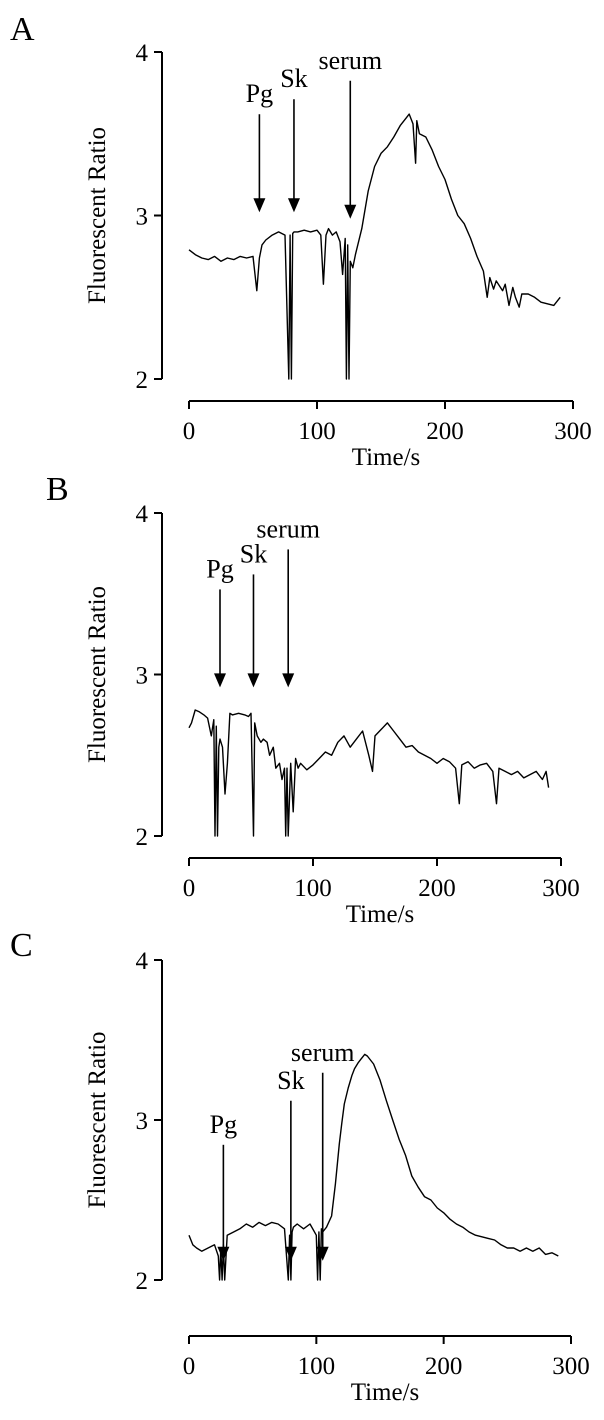 Image resolution: width=604 pixels, height=1420 pixels. Describe the element at coordinates (22, 29) in the screenshot. I see `panel-label: A` at that location.